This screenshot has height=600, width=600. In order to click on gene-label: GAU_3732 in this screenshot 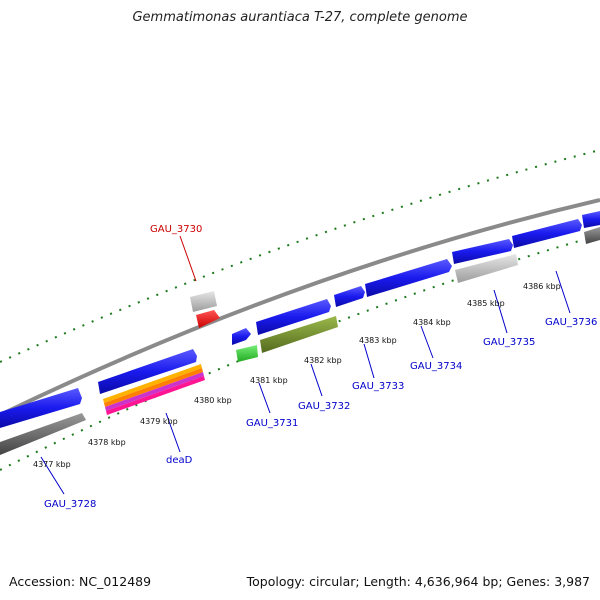, I will do `click(324, 406)`.